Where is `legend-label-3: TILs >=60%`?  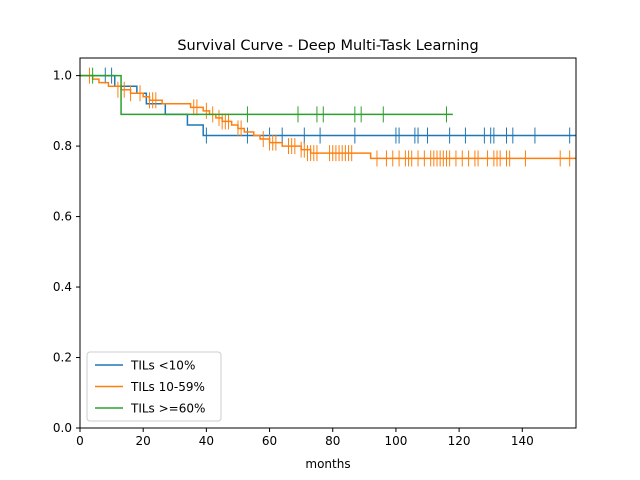
legend-label-3: TILs >=60% is located at coordinates (167, 409).